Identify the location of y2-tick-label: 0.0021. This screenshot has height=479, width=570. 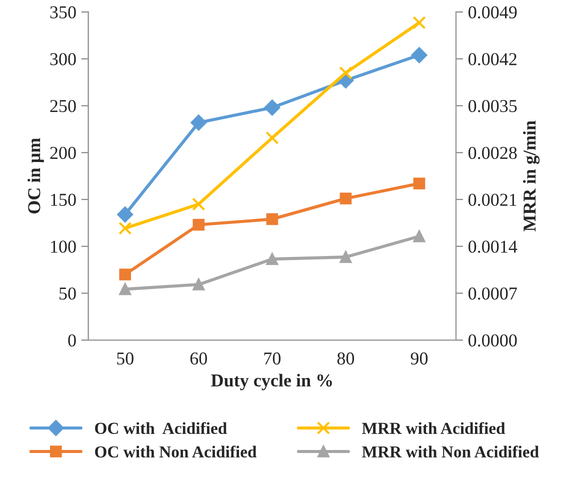
(492, 200).